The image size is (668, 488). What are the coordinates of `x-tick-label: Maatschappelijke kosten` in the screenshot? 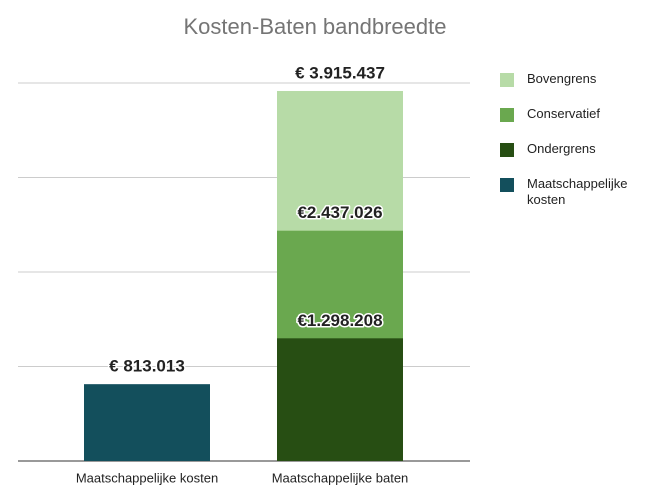 It's located at (147, 477).